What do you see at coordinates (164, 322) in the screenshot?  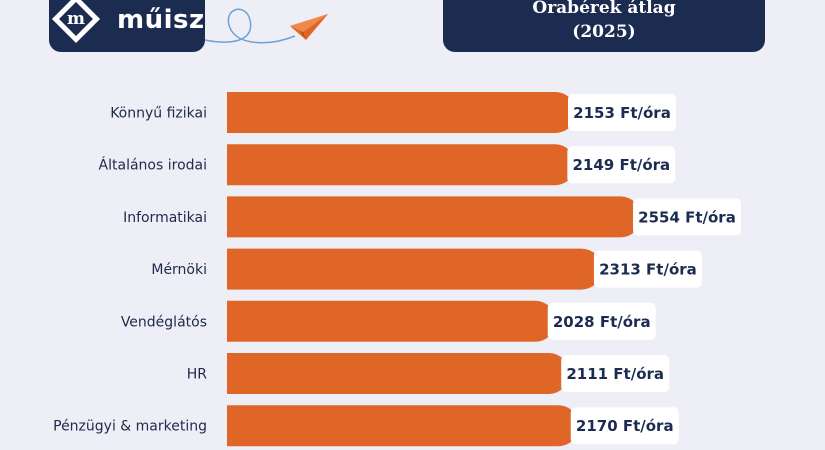 I see `category-label: Vendéglátós` at bounding box center [164, 322].